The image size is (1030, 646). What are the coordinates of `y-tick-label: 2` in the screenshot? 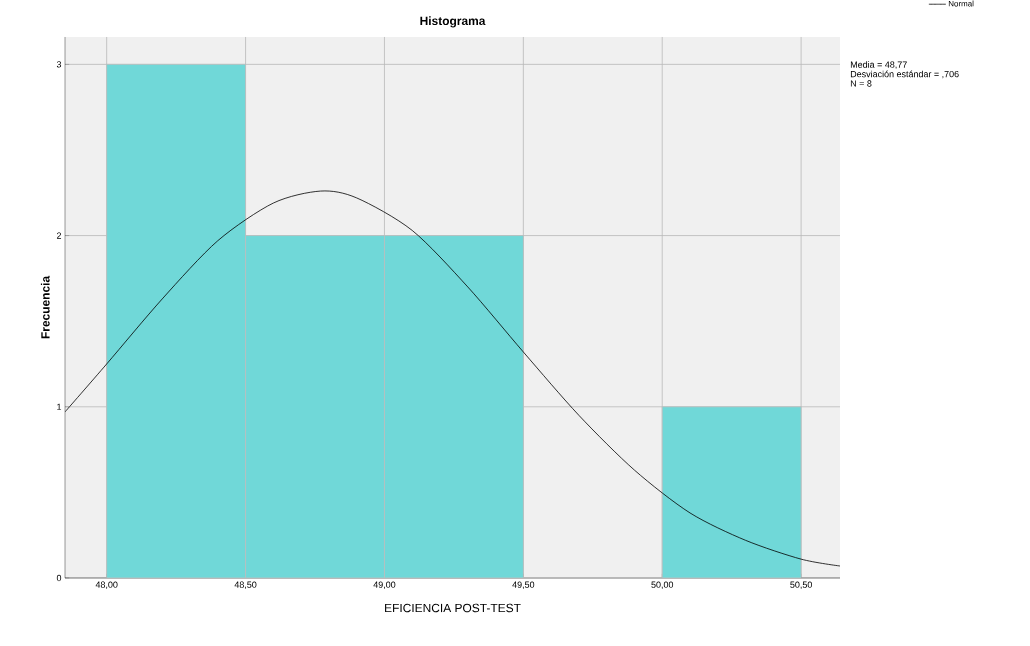 It's located at (59, 235).